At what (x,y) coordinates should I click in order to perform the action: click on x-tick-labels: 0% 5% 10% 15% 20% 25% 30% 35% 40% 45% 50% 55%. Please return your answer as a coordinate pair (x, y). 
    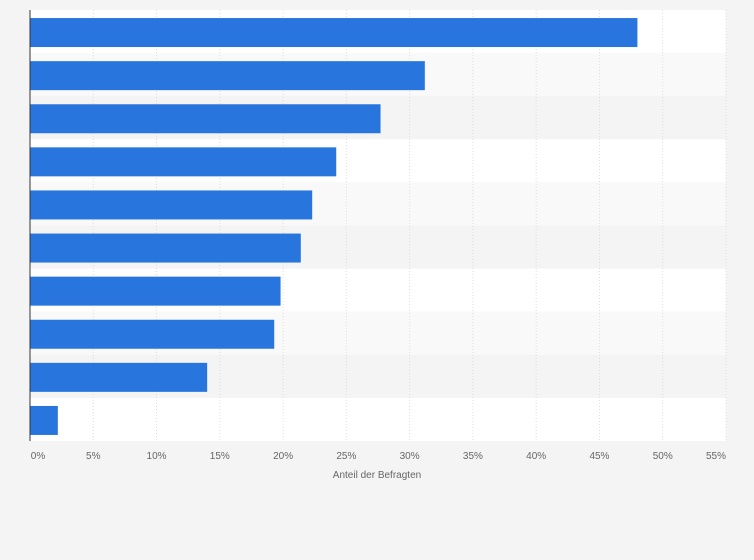
    Looking at the image, I should click on (378, 456).